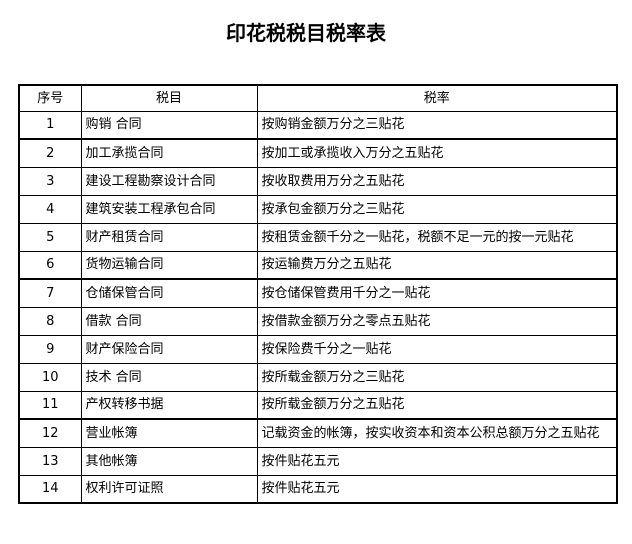 The height and width of the screenshot is (544, 632). I want to click on tax-item: 加工承揽合同, so click(169, 153).